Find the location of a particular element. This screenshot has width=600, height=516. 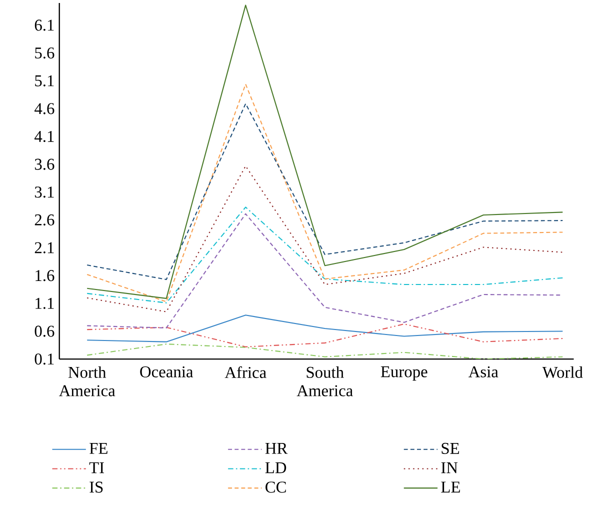

legend-label: SE is located at coordinates (451, 448).